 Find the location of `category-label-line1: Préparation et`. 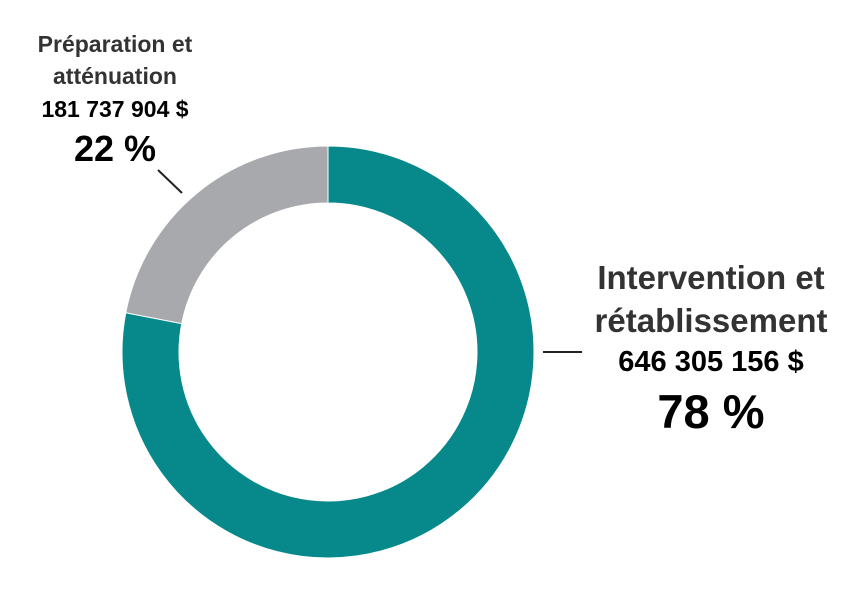

category-label-line1: Préparation et is located at coordinates (115, 44).